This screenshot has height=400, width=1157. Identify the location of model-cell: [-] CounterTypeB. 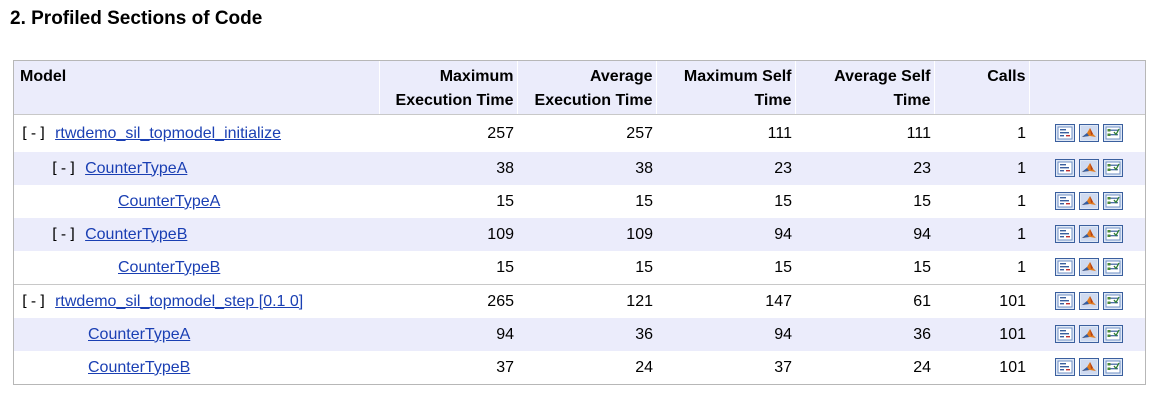
(196, 234).